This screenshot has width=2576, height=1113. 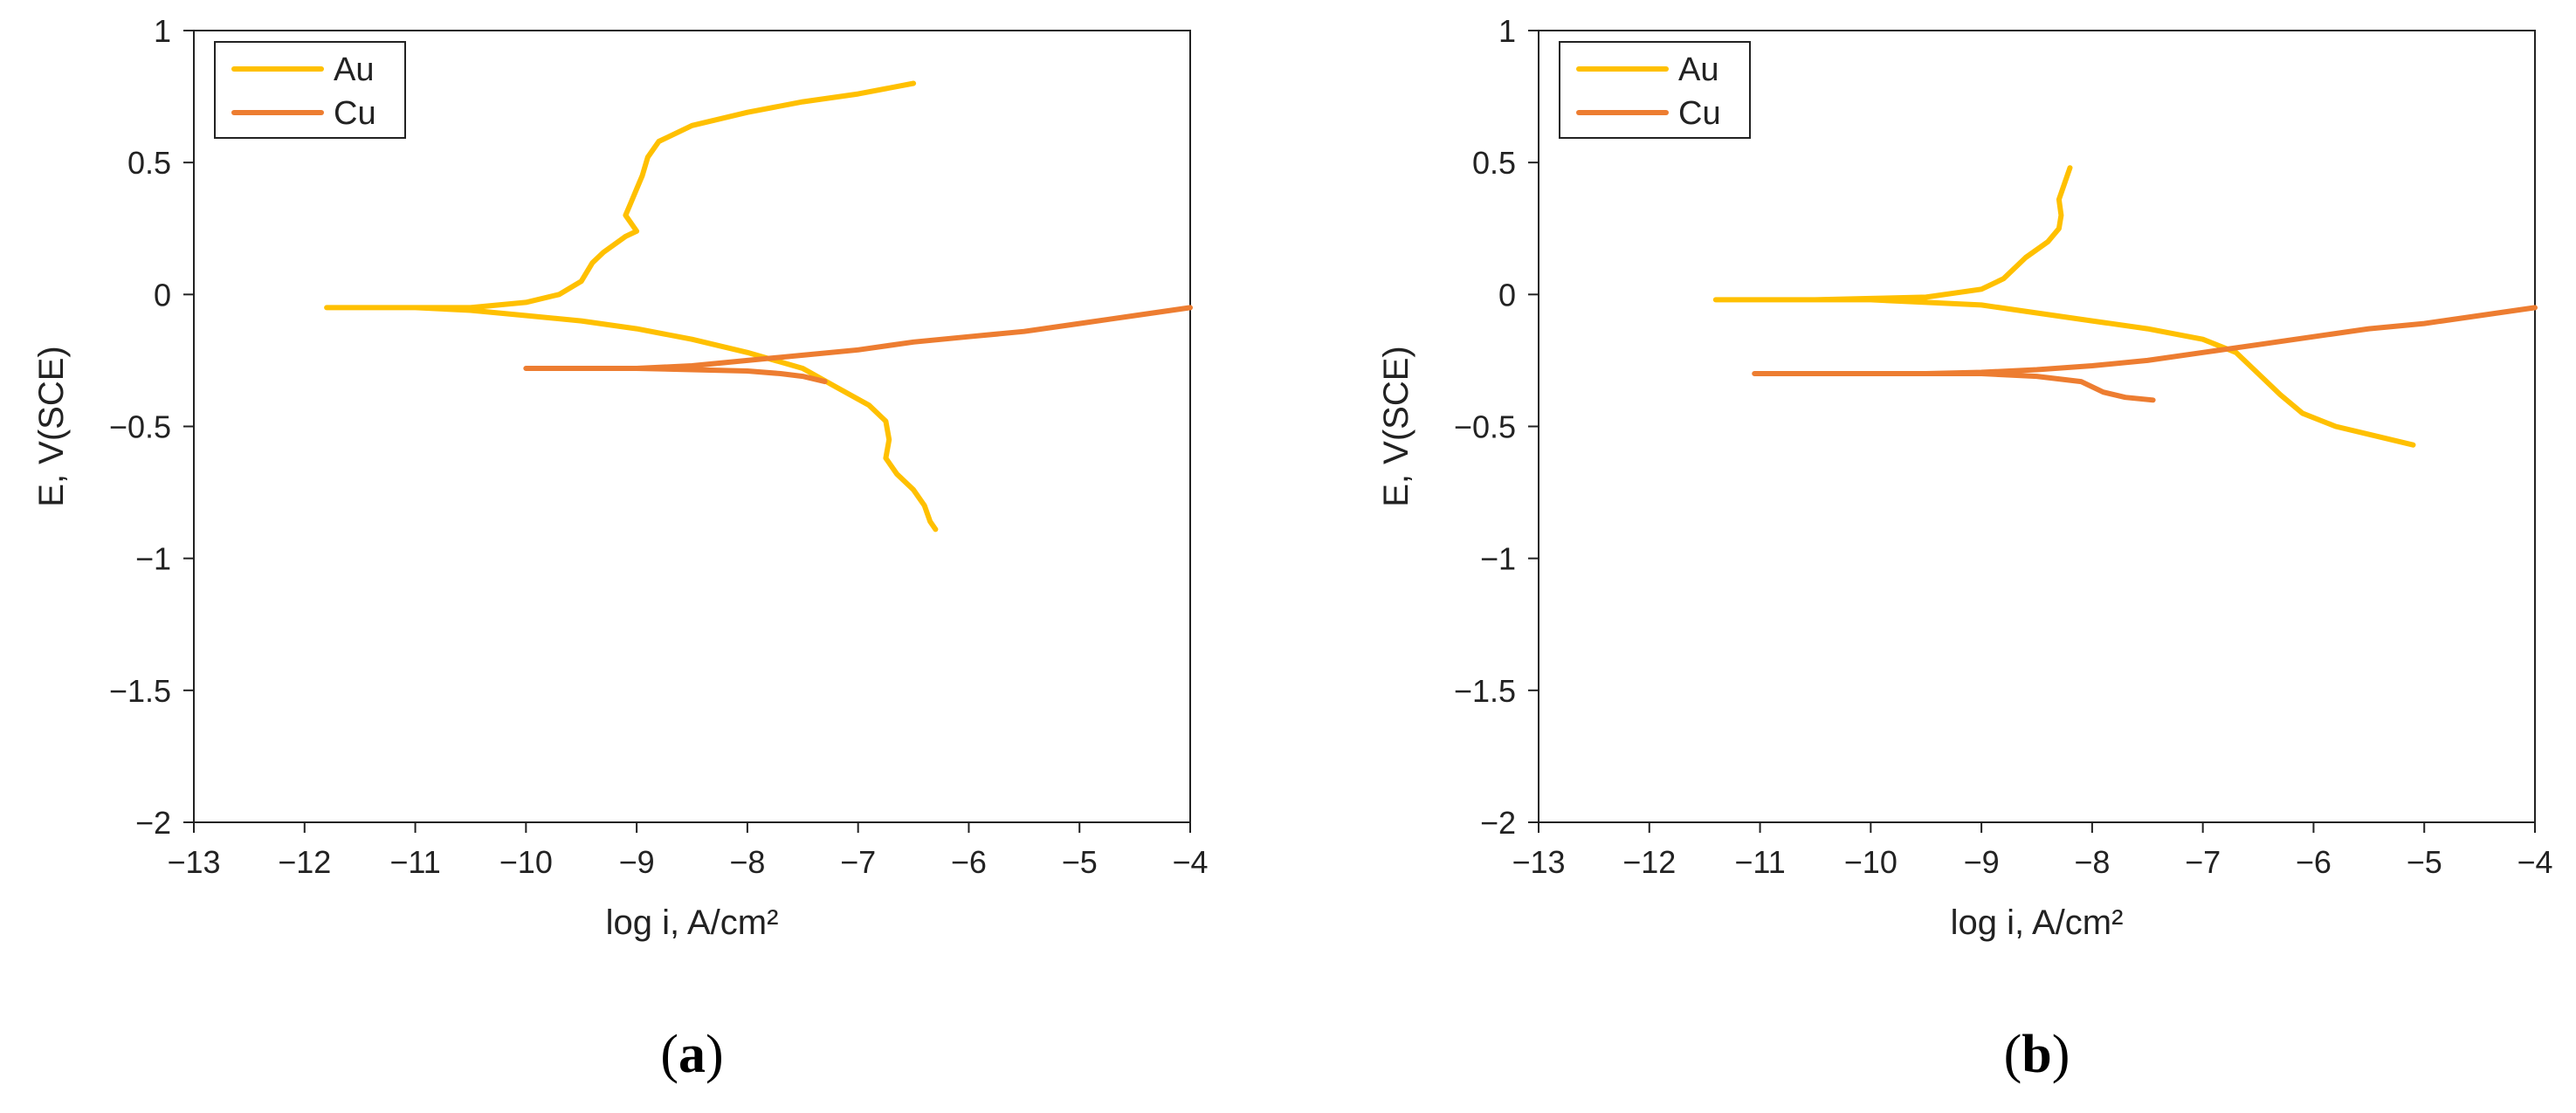 I want to click on panel-label: (b), so click(x=2037, y=1054).